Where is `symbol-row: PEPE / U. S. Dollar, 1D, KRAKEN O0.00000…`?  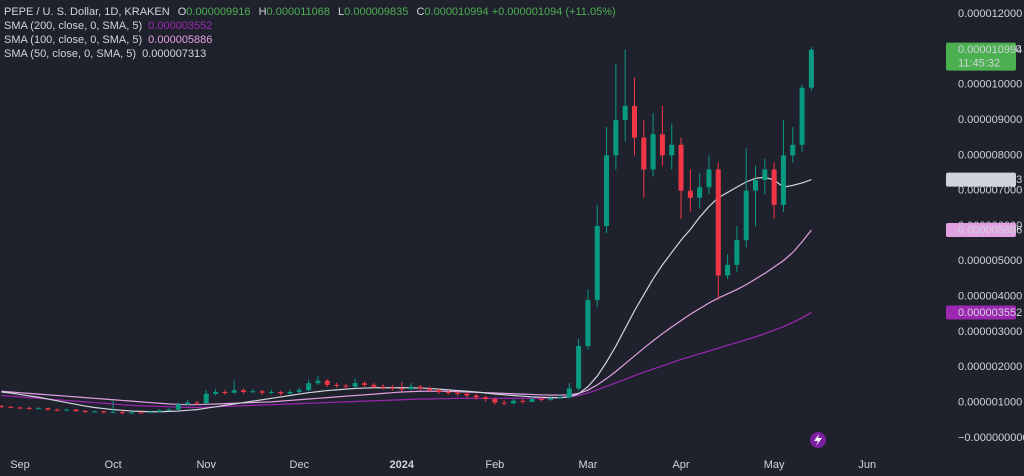
symbol-row: PEPE / U. S. Dollar, 1D, KRAKEN O0.00000… is located at coordinates (310, 12).